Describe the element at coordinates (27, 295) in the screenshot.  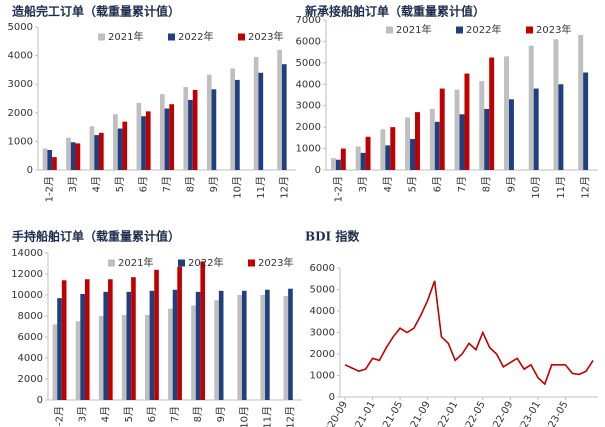
I see `y-tick-label: 10000` at that location.